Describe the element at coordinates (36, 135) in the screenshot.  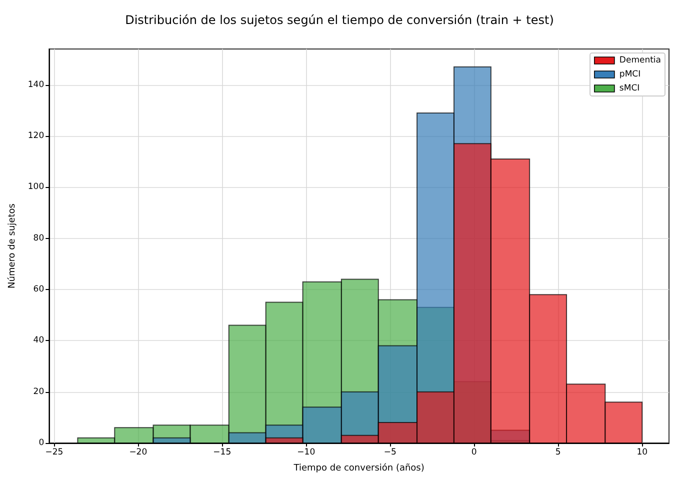
I see `y-tick-label: 120` at that location.